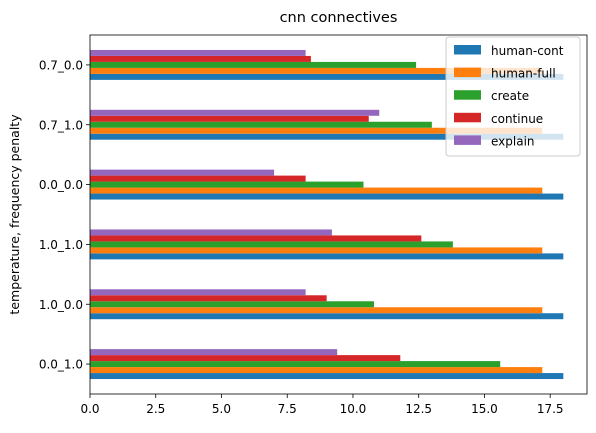 Image resolution: width=596 pixels, height=433 pixels. Describe the element at coordinates (513, 141) in the screenshot. I see `legend-label-explain: explain` at that location.